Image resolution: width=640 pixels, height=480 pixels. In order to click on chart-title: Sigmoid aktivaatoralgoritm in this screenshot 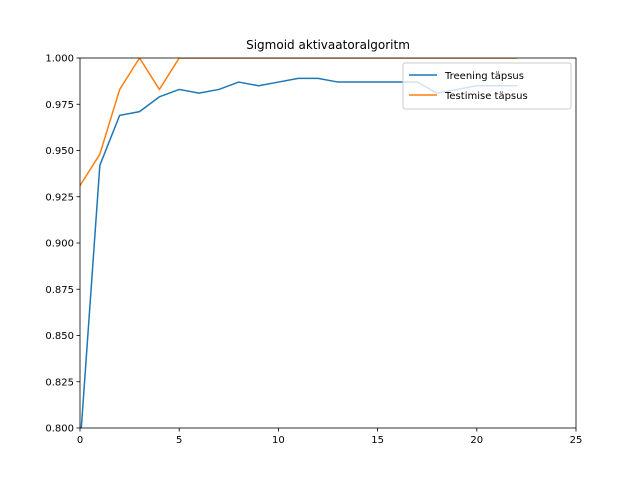, I will do `click(328, 45)`.